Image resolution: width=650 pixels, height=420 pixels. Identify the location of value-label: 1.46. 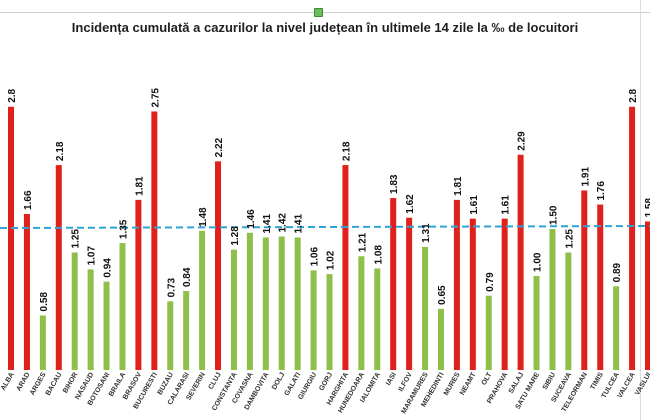
(251, 219).